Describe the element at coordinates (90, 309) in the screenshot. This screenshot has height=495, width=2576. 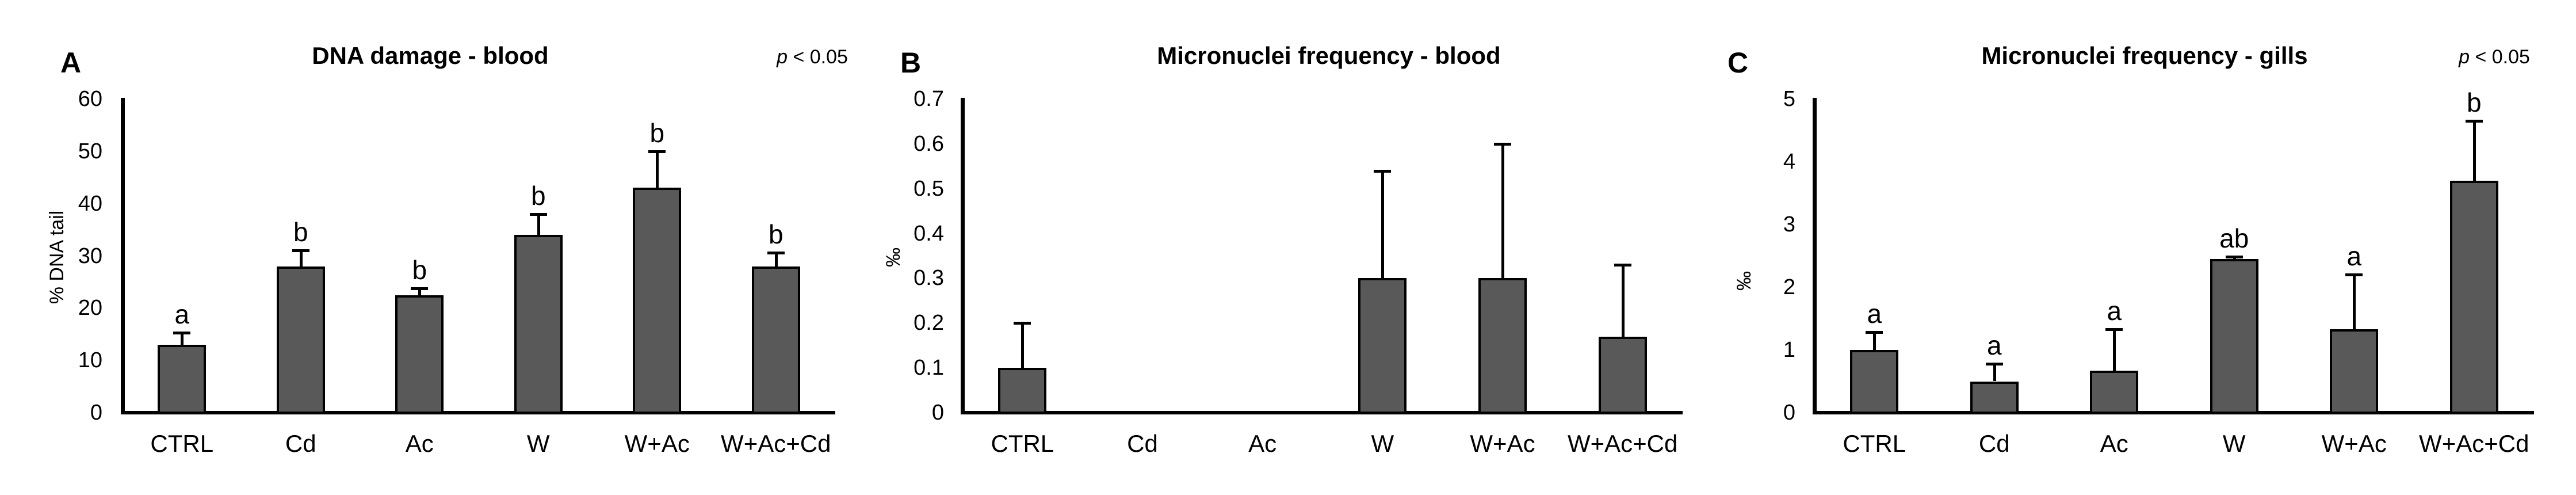
I see `y-tick-label: 20` at that location.